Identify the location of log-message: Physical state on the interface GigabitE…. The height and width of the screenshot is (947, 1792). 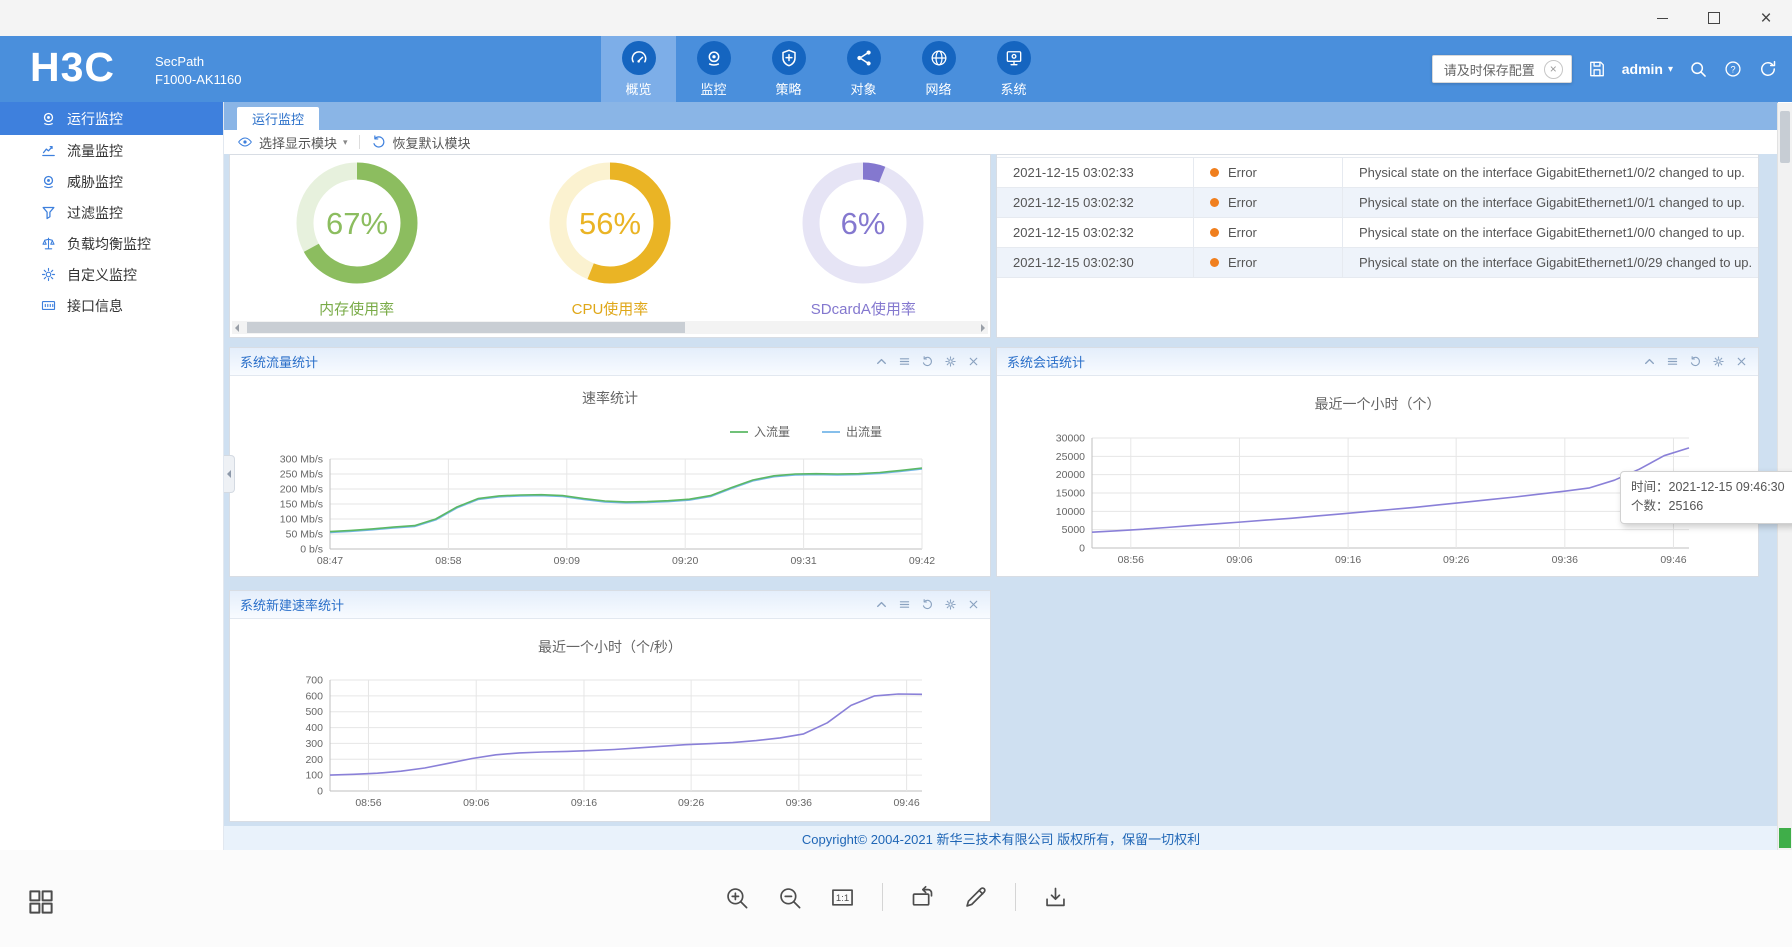
(1552, 202).